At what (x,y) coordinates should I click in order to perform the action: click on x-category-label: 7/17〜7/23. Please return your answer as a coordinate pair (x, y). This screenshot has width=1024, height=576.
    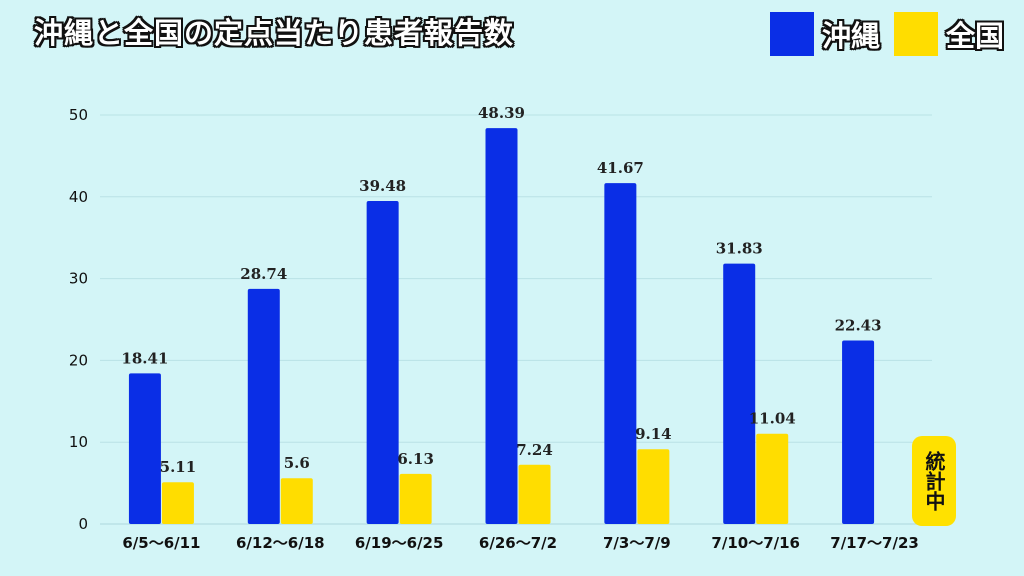
    Looking at the image, I should click on (874, 543).